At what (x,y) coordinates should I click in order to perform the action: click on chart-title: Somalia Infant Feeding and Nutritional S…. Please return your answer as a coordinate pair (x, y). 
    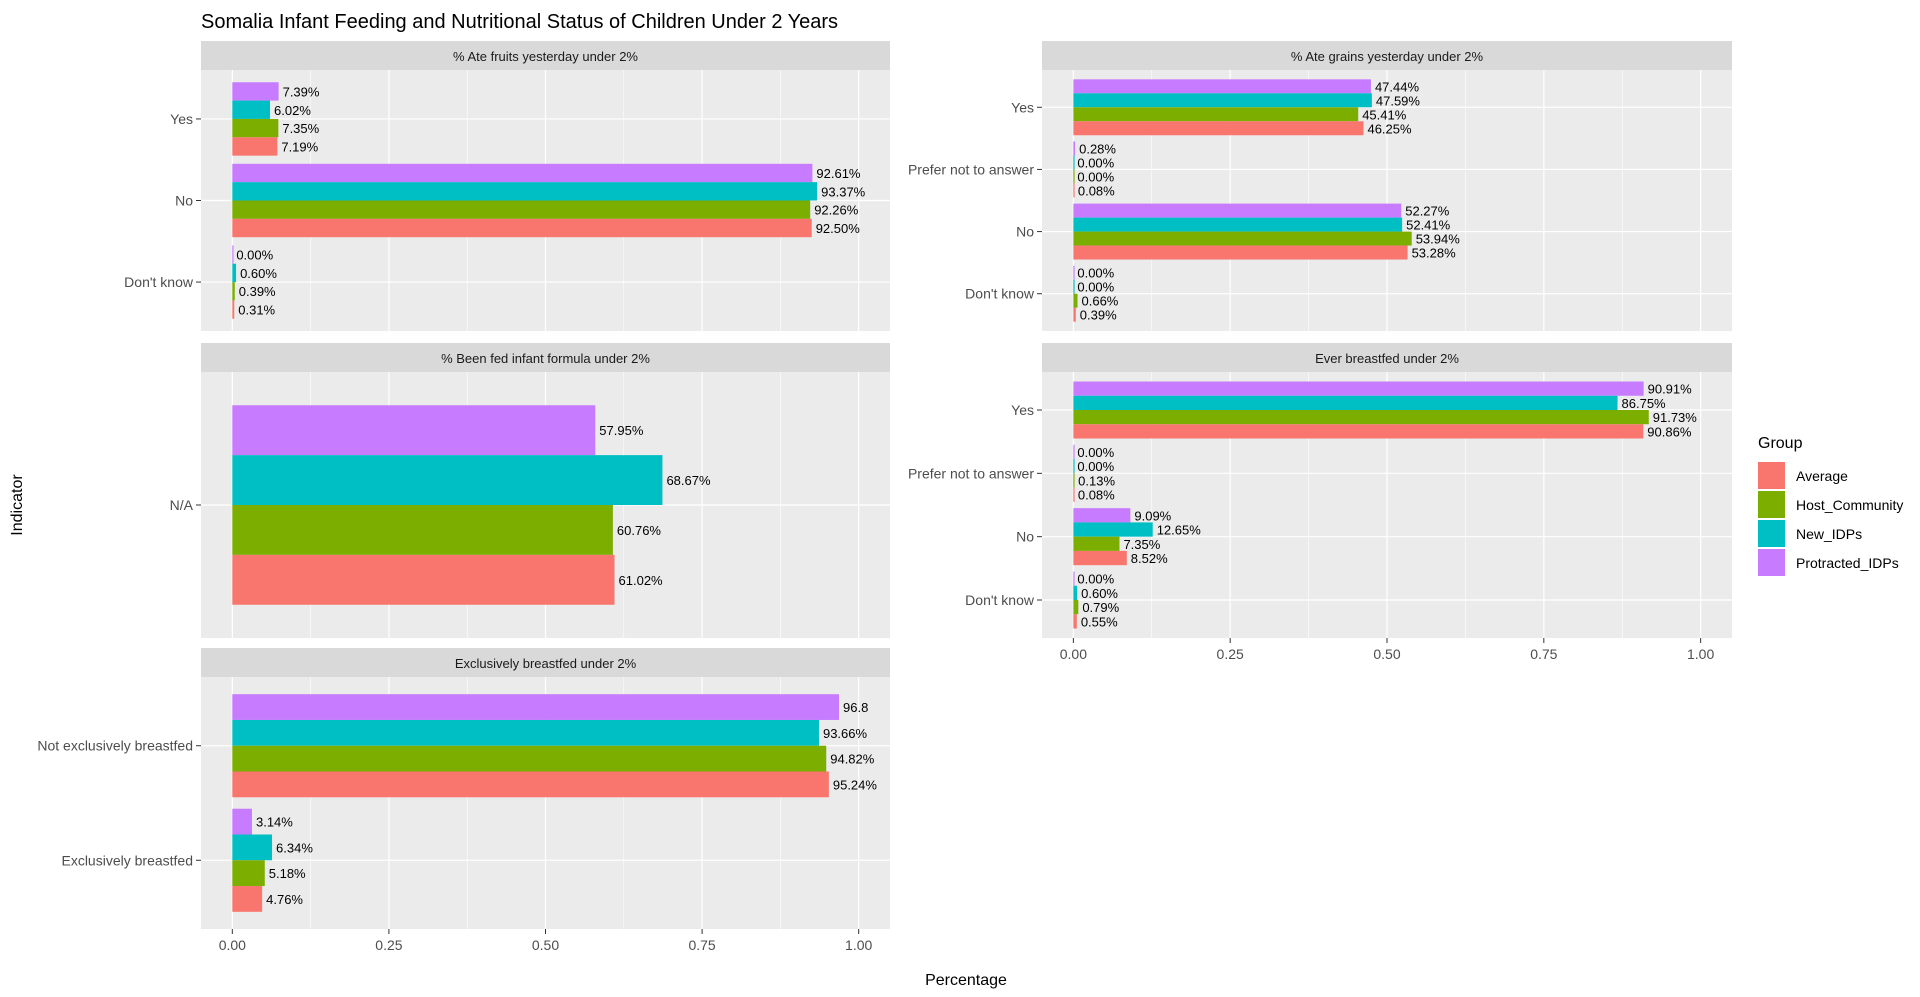
    Looking at the image, I should click on (519, 22).